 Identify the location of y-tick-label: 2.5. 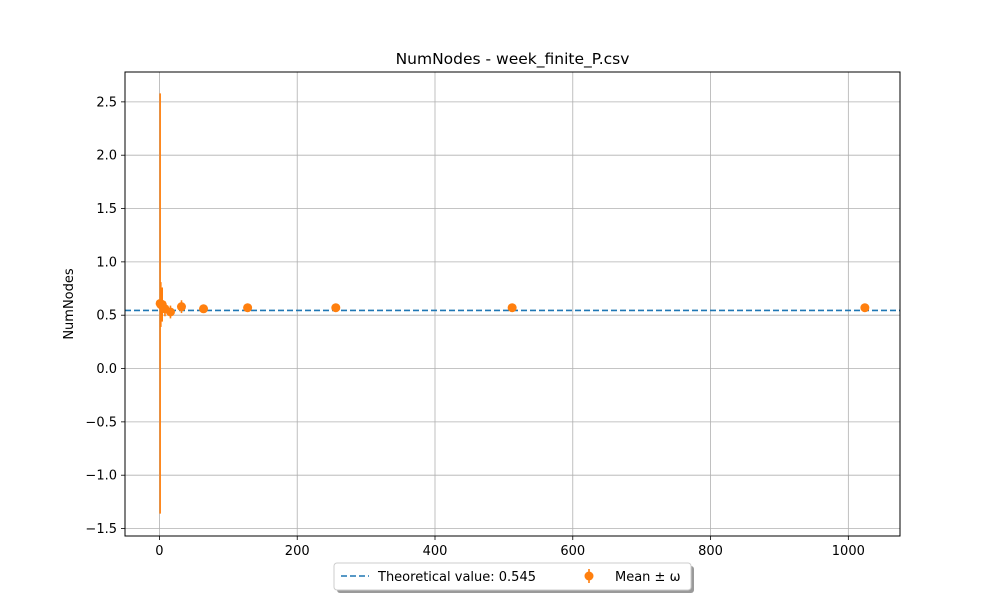
(106, 102).